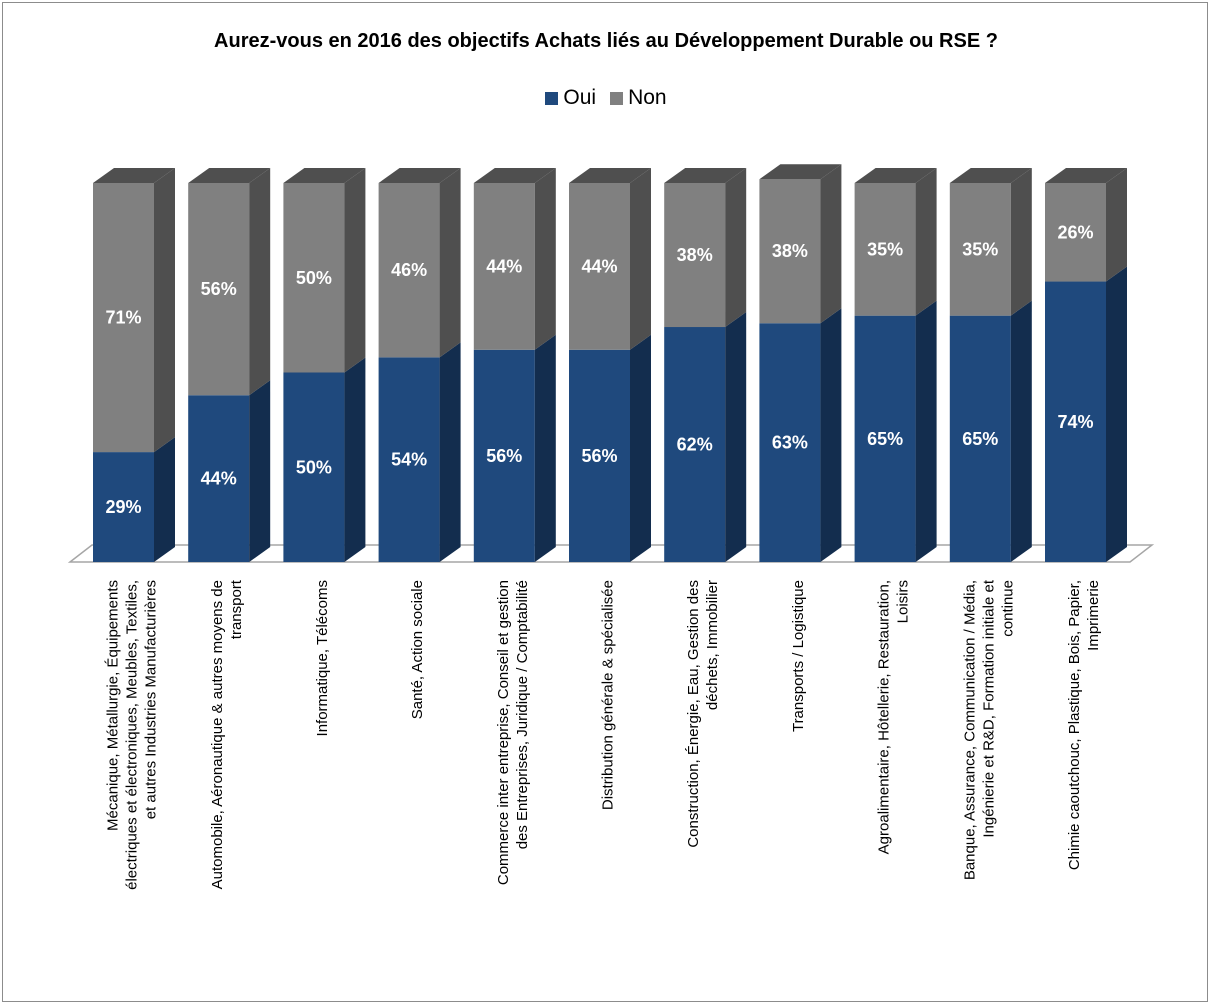  I want to click on data-label-non-0: 71%, so click(123, 318).